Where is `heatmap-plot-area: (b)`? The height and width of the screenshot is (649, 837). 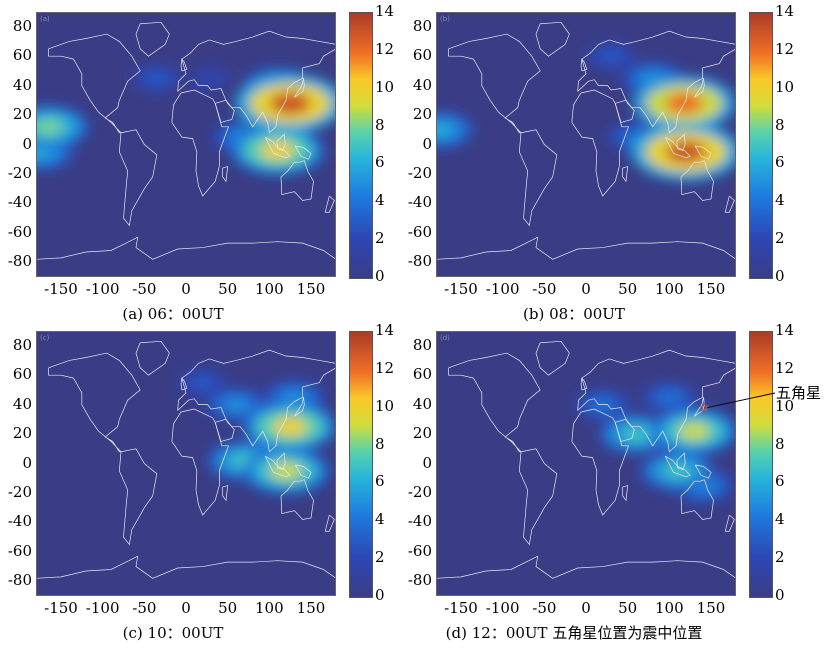
heatmap-plot-area: (b) is located at coordinates (586, 144).